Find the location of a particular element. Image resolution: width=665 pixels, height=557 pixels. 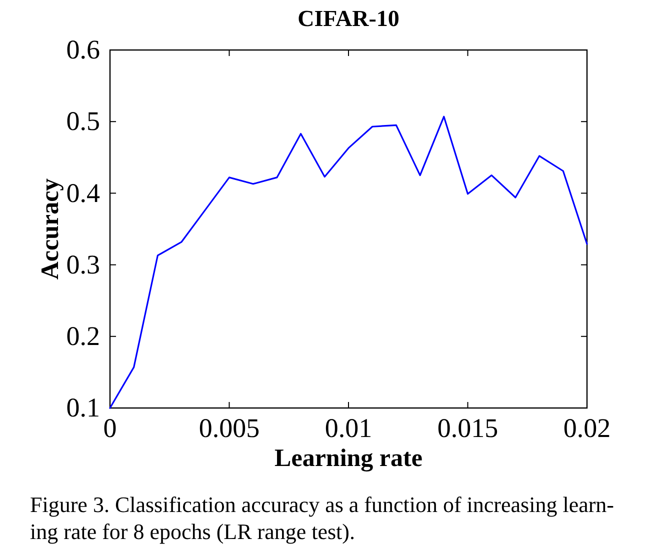

y-tick-label: 0.3 is located at coordinates (83, 264).